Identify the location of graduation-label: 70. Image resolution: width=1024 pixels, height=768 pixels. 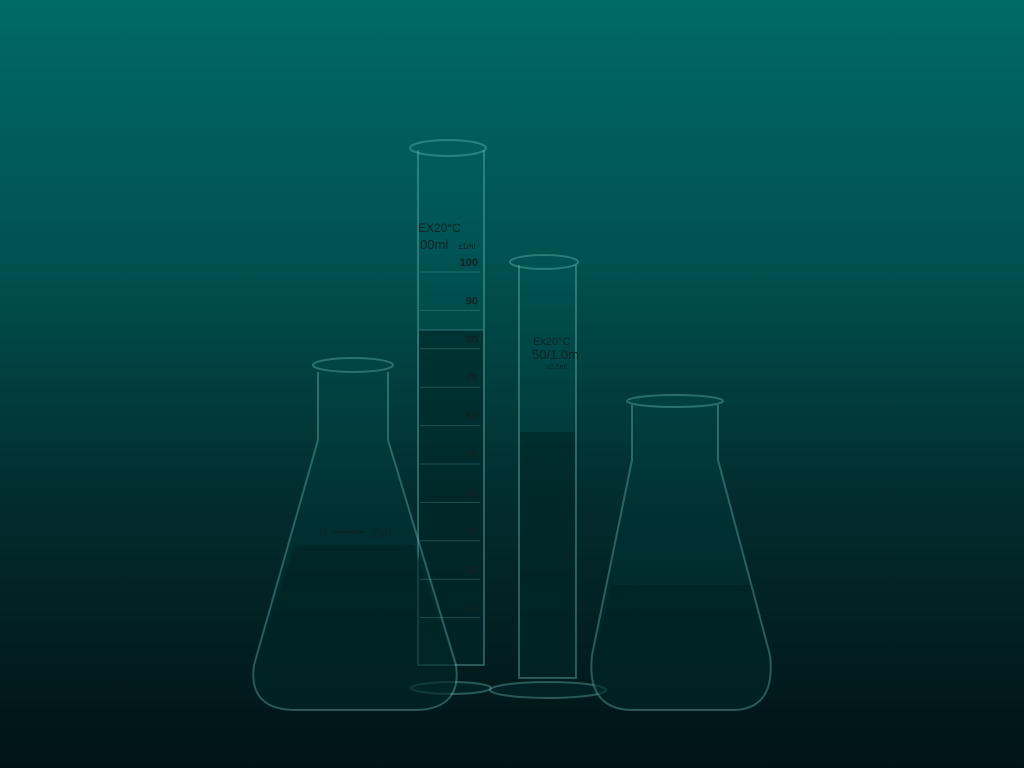
(472, 378).